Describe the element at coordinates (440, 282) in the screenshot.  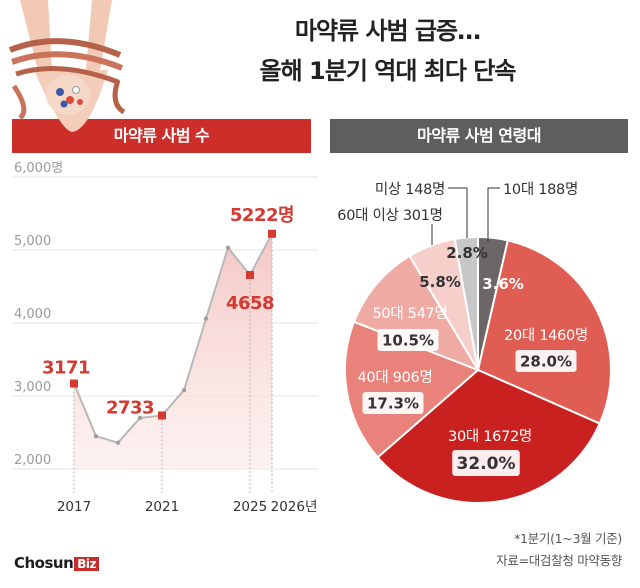
I see `pie-pct-label: 5.8%` at that location.